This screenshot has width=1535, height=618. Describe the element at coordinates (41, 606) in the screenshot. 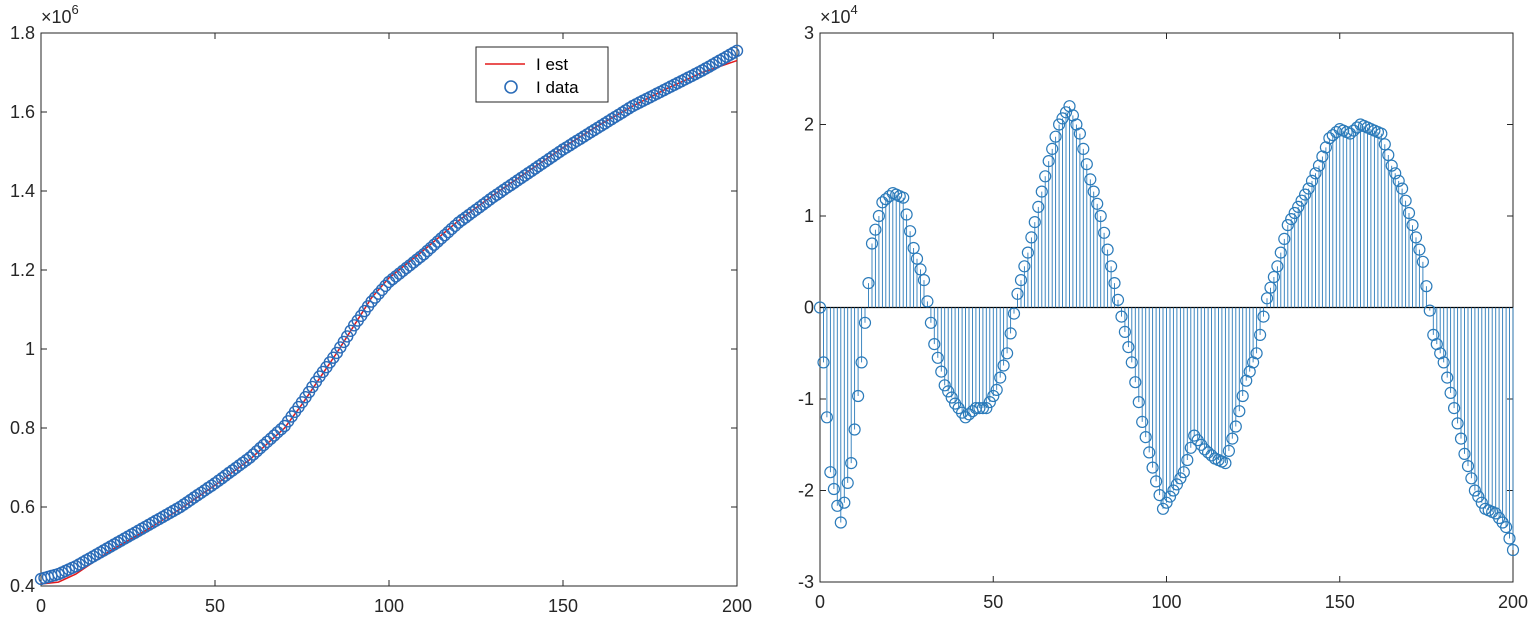

I see `x-tick-label: 0` at that location.